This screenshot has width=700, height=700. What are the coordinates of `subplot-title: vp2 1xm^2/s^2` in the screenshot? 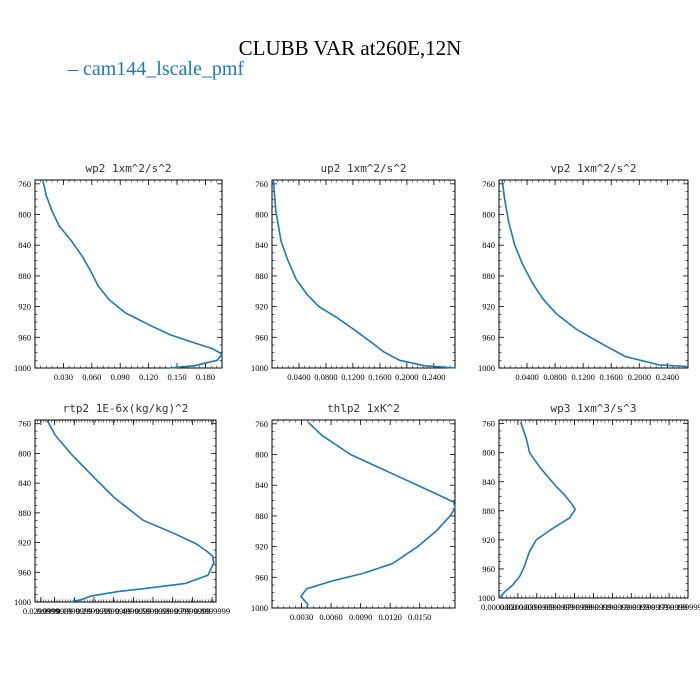 It's located at (593, 168).